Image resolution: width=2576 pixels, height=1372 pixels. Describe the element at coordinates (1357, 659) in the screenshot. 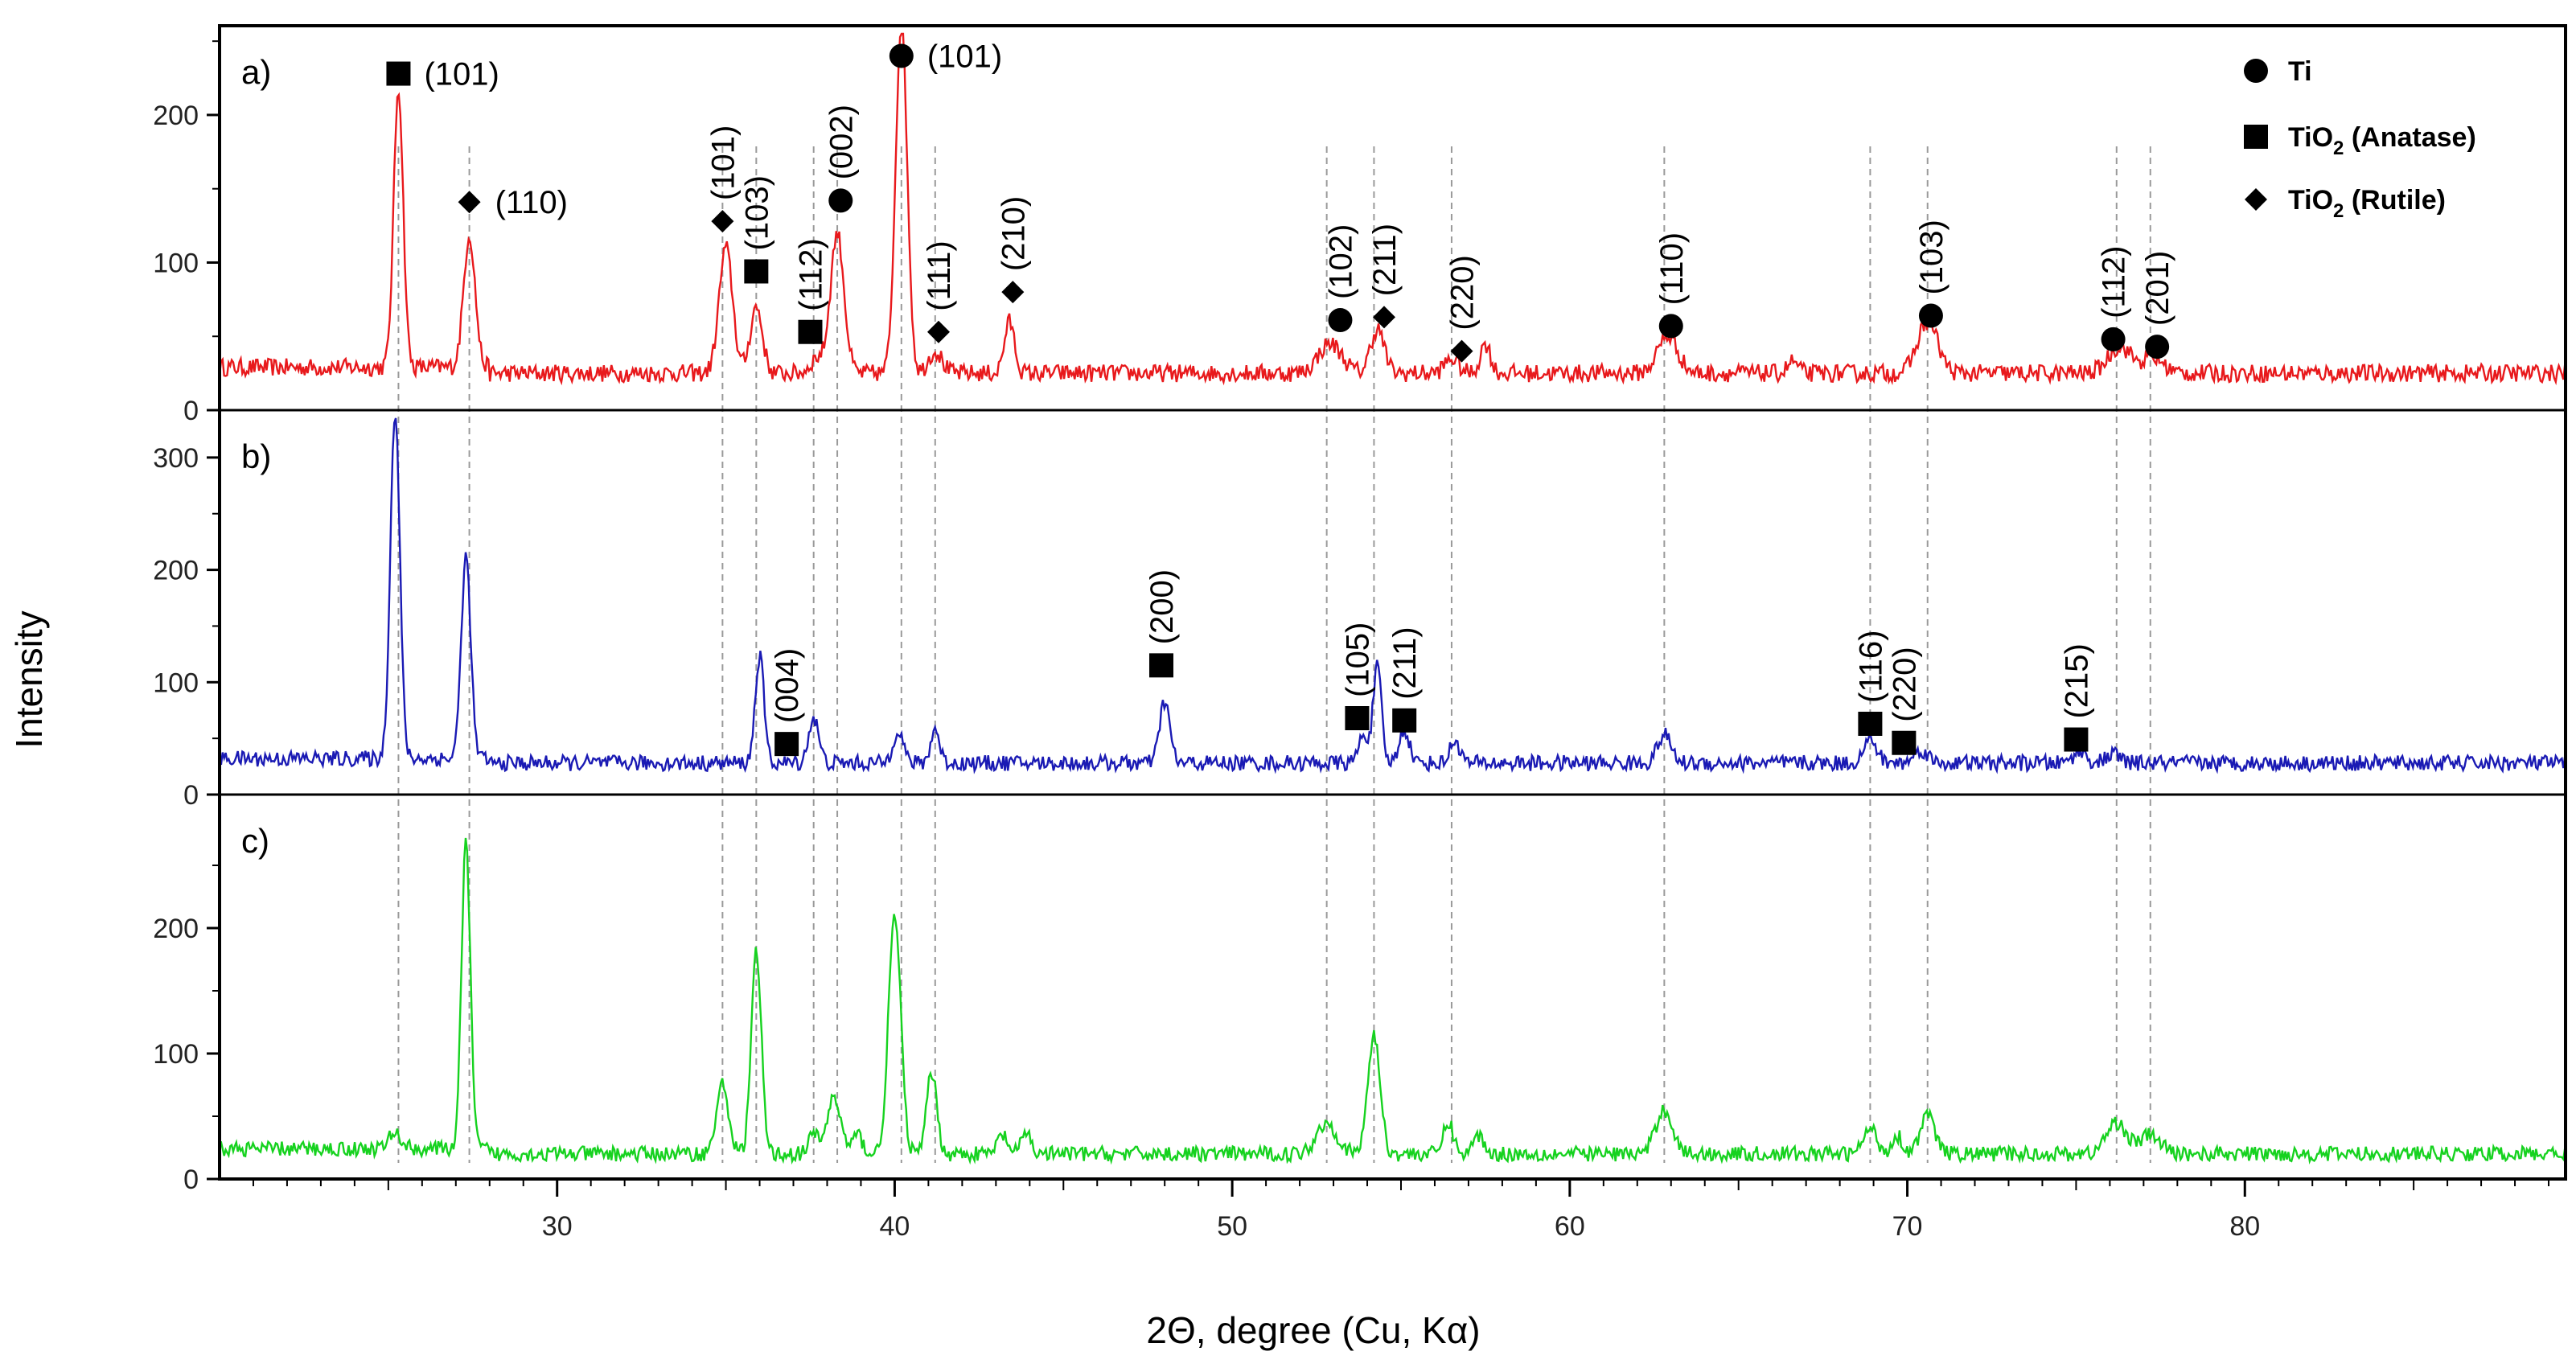

I see `hkl-label: (105)` at that location.